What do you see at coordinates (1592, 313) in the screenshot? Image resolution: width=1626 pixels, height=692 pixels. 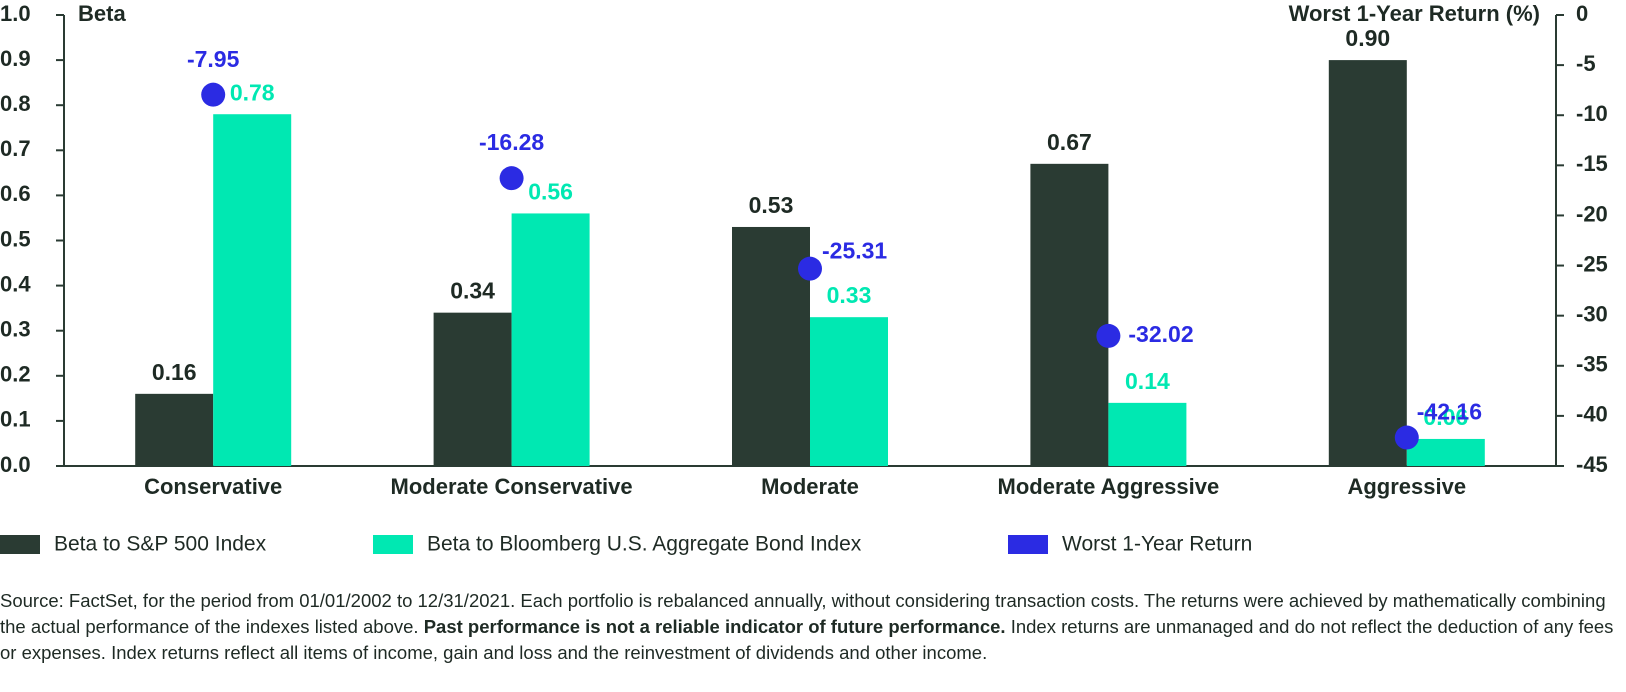 I see `y2-tick-label: -30` at bounding box center [1592, 313].